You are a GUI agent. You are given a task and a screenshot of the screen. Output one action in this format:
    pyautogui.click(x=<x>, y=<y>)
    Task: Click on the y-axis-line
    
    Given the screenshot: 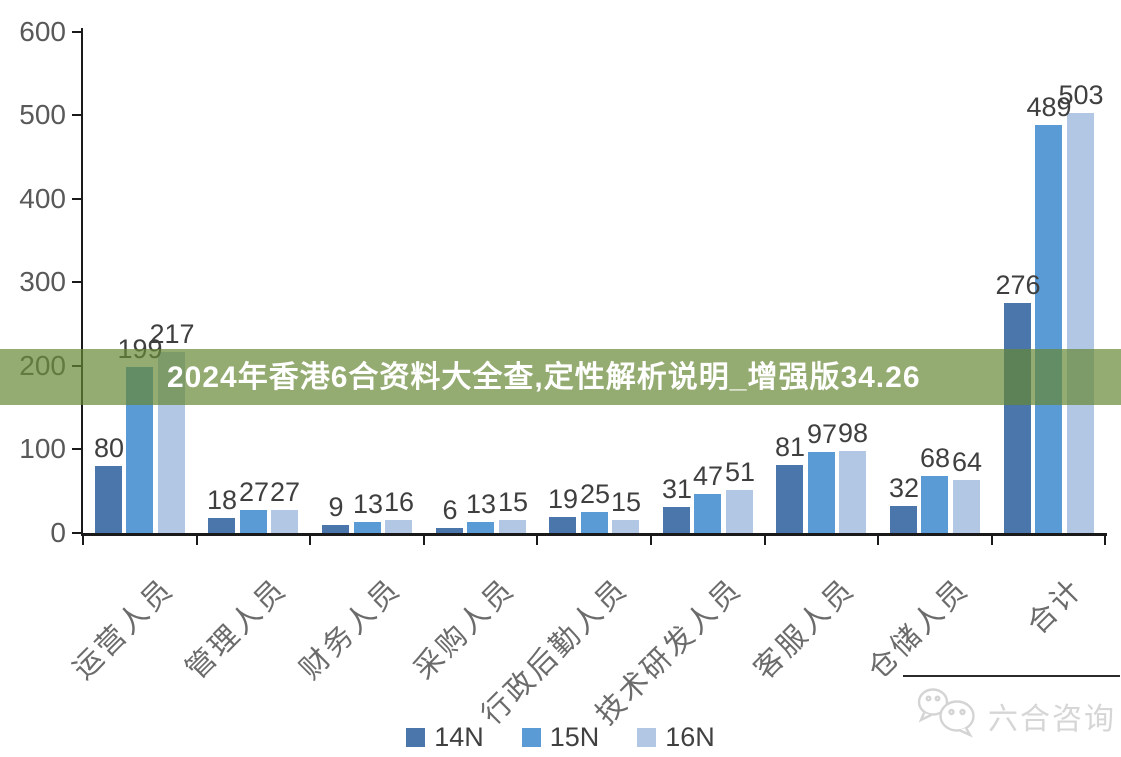 What is the action you would take?
    pyautogui.click(x=82, y=282)
    